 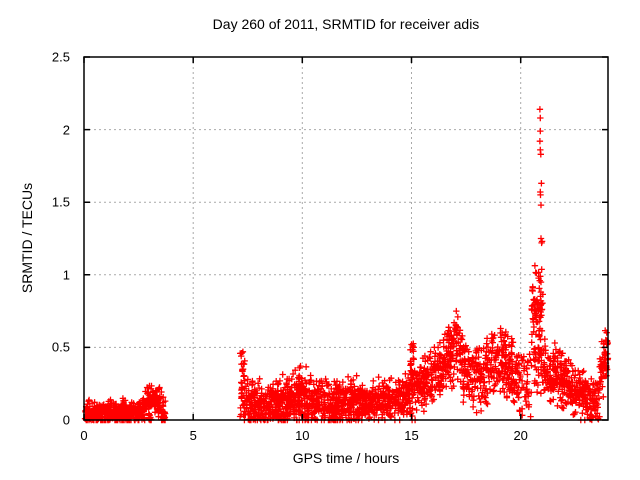 What do you see at coordinates (411, 435) in the screenshot?
I see `x-tick-label: 15` at bounding box center [411, 435].